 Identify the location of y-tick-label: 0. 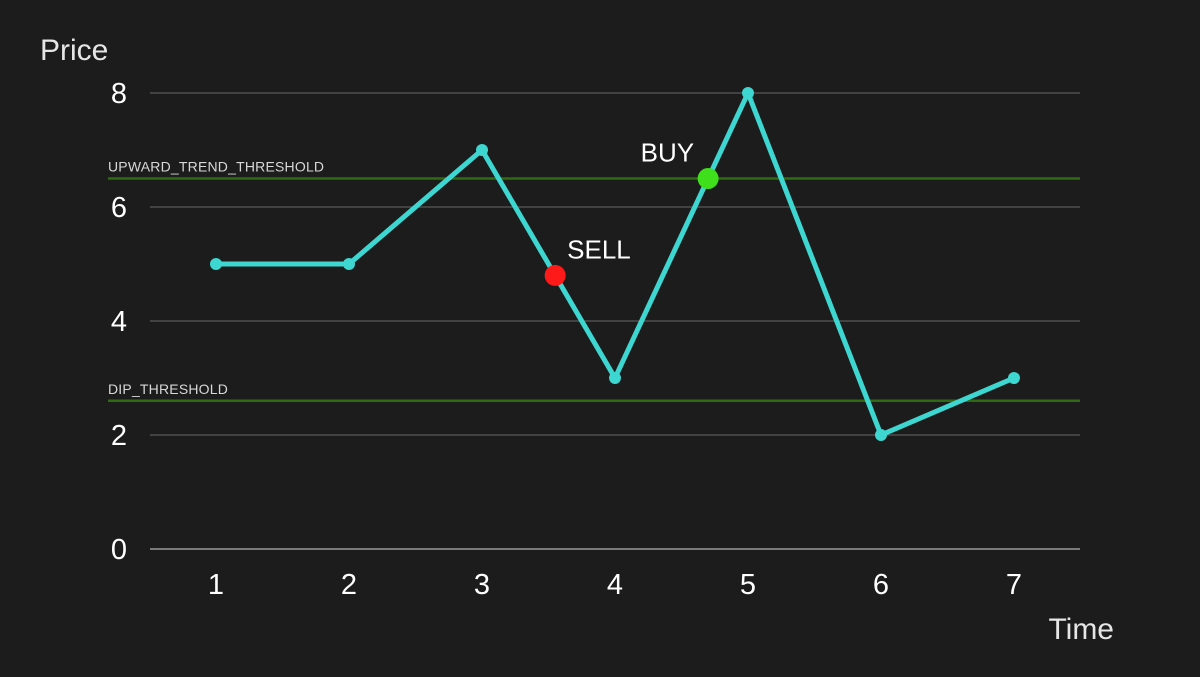
(119, 550).